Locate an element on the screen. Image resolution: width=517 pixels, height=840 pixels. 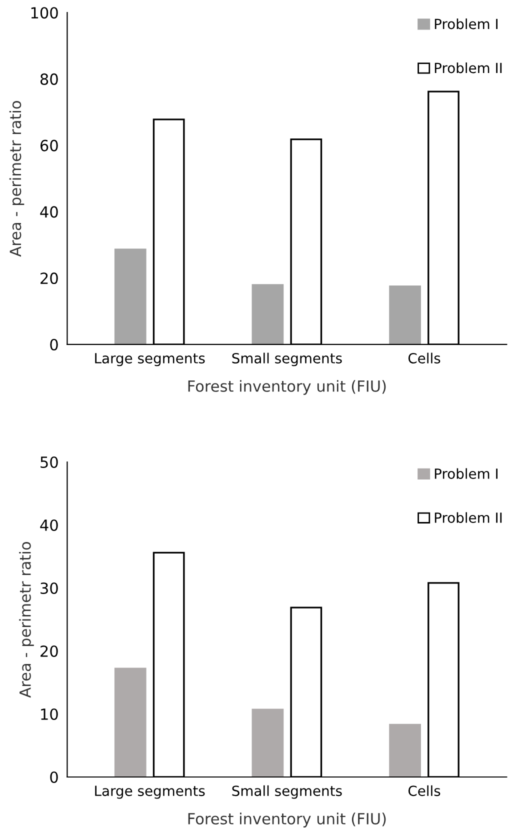
y-tick-label: 100 is located at coordinates (44, 13).